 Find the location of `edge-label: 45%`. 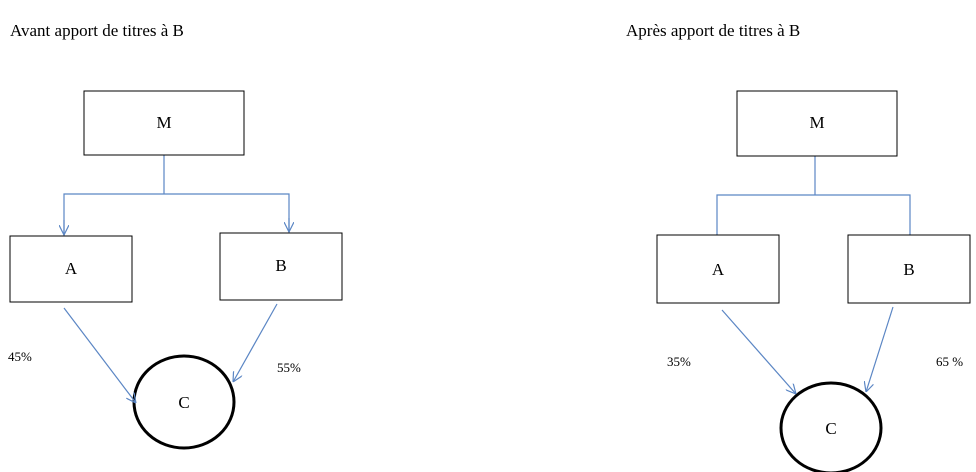

edge-label: 45% is located at coordinates (20, 356).